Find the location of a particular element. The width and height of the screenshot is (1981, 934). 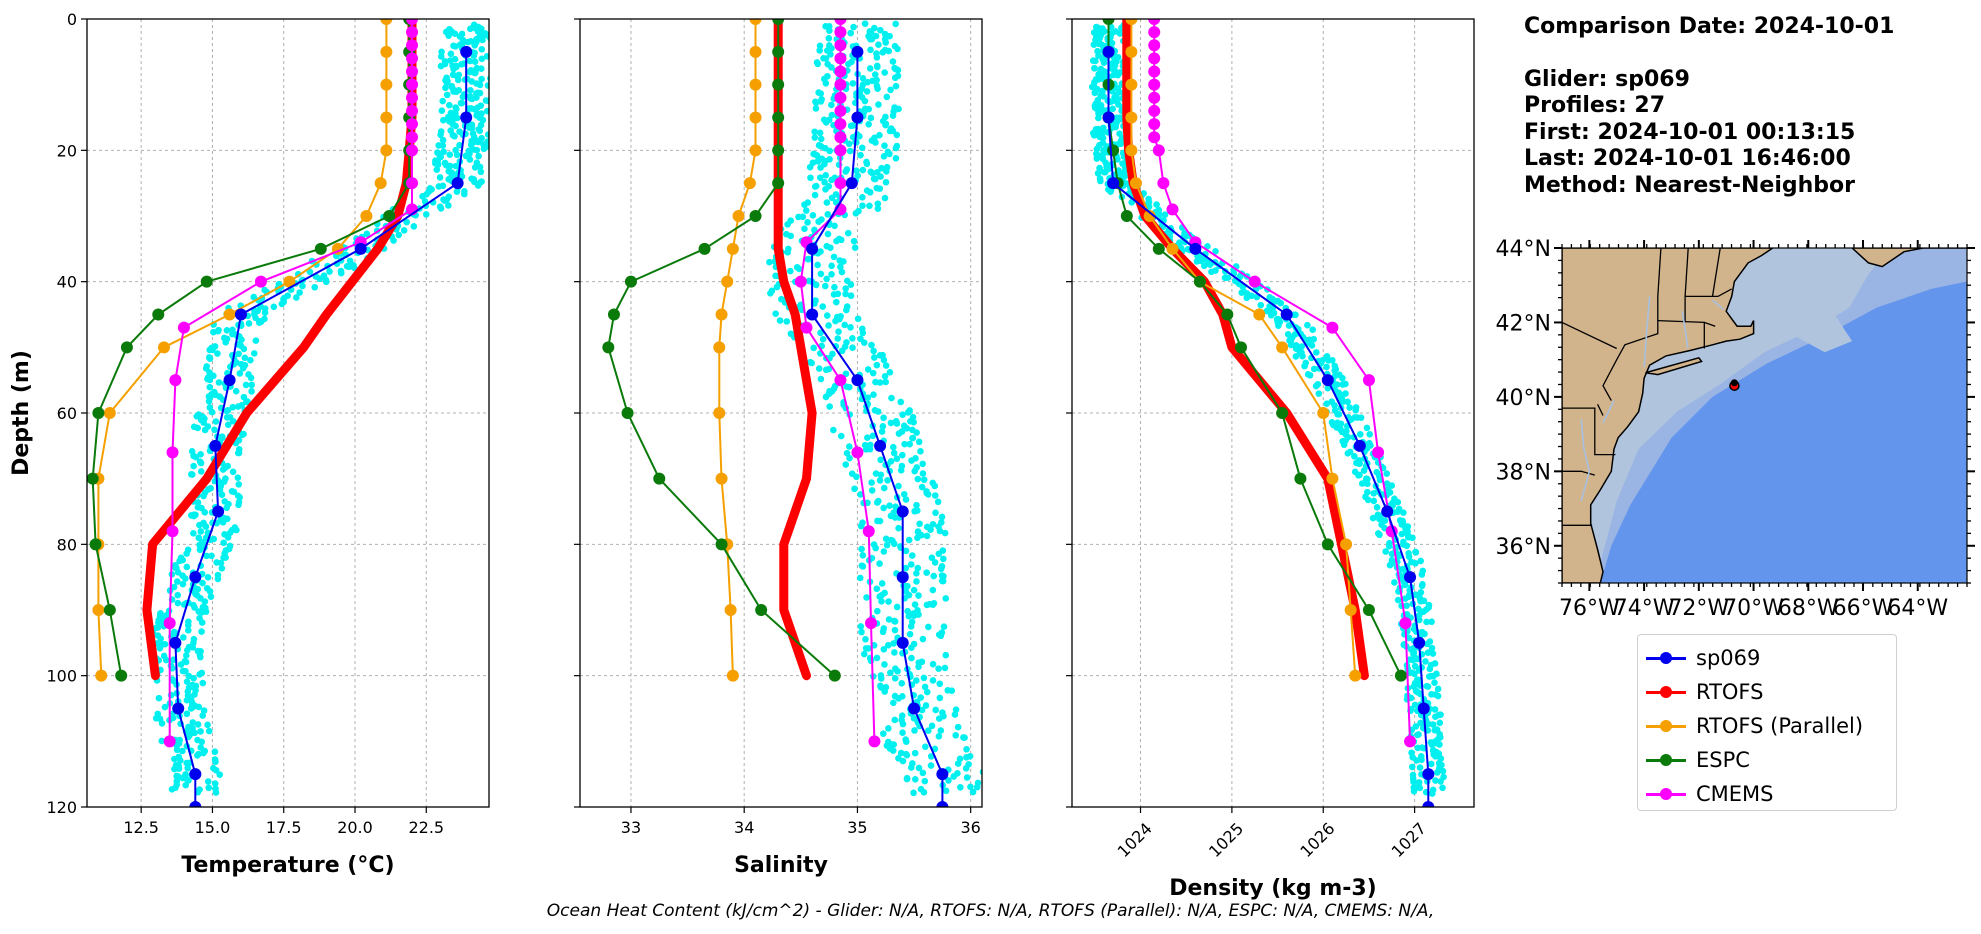

series-rtofs-parallel- is located at coordinates (737, 350).